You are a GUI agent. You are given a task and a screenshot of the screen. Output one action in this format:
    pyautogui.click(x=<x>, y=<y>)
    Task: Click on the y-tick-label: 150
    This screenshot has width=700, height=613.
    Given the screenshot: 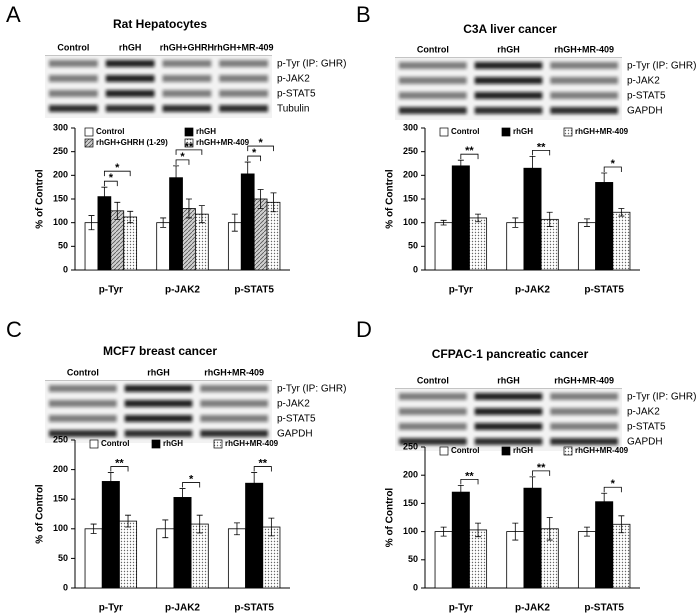 What is the action you would take?
    pyautogui.click(x=60, y=198)
    